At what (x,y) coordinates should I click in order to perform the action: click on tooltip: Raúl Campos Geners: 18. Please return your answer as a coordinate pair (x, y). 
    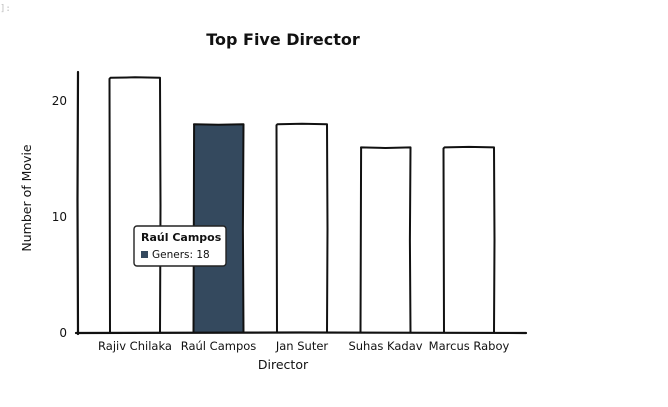
    Looking at the image, I should click on (180, 246).